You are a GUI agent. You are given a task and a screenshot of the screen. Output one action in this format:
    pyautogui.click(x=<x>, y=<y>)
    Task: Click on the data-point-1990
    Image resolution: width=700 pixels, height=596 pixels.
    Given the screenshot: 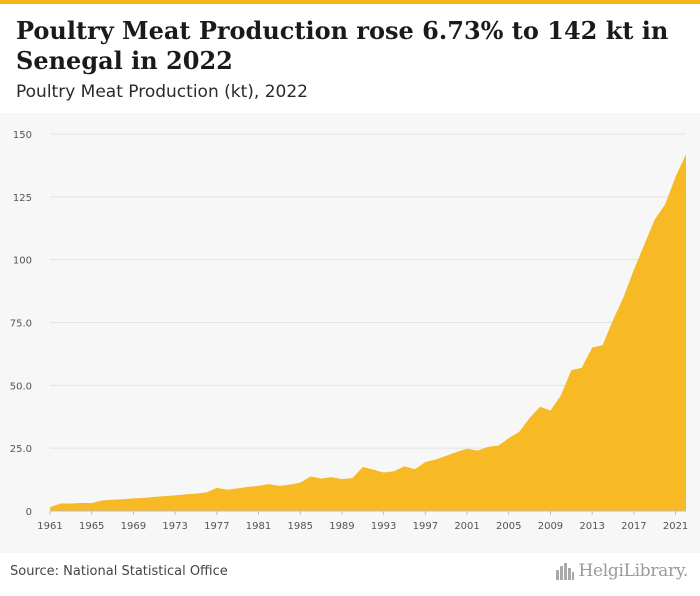 What is the action you would take?
    pyautogui.click(x=352, y=478)
    